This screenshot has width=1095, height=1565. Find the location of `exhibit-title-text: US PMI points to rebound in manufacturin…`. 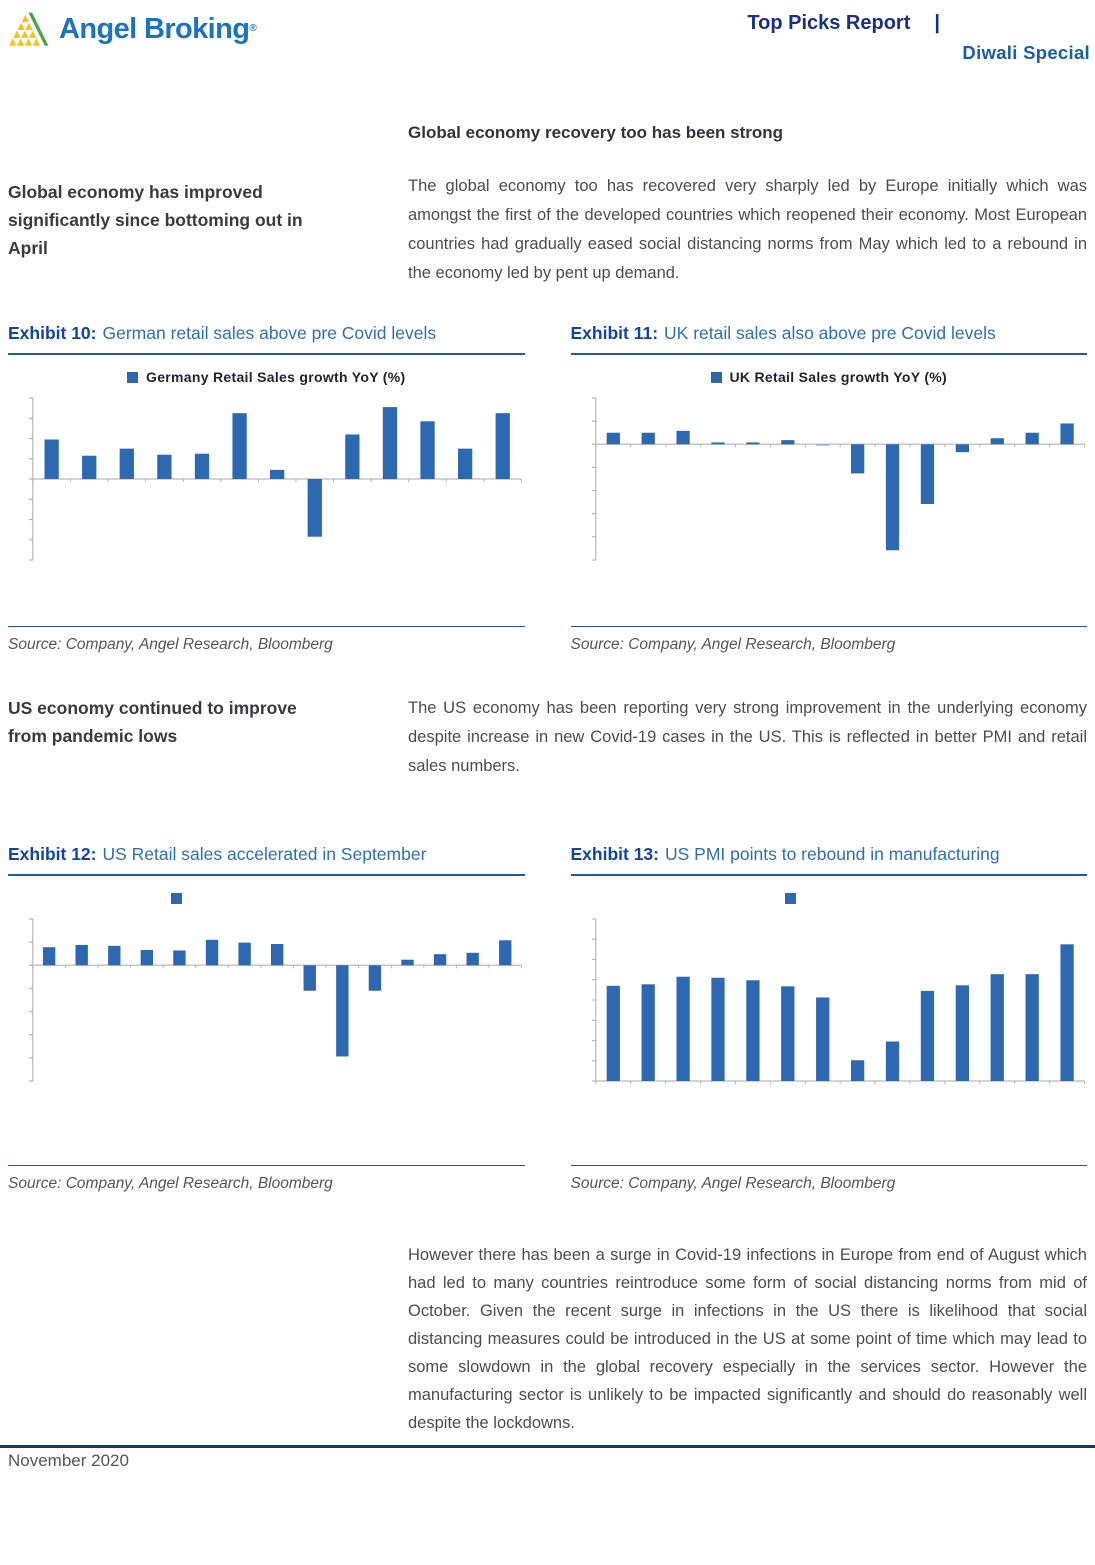

exhibit-title-text: US PMI points to rebound in manufacturin… is located at coordinates (832, 854).